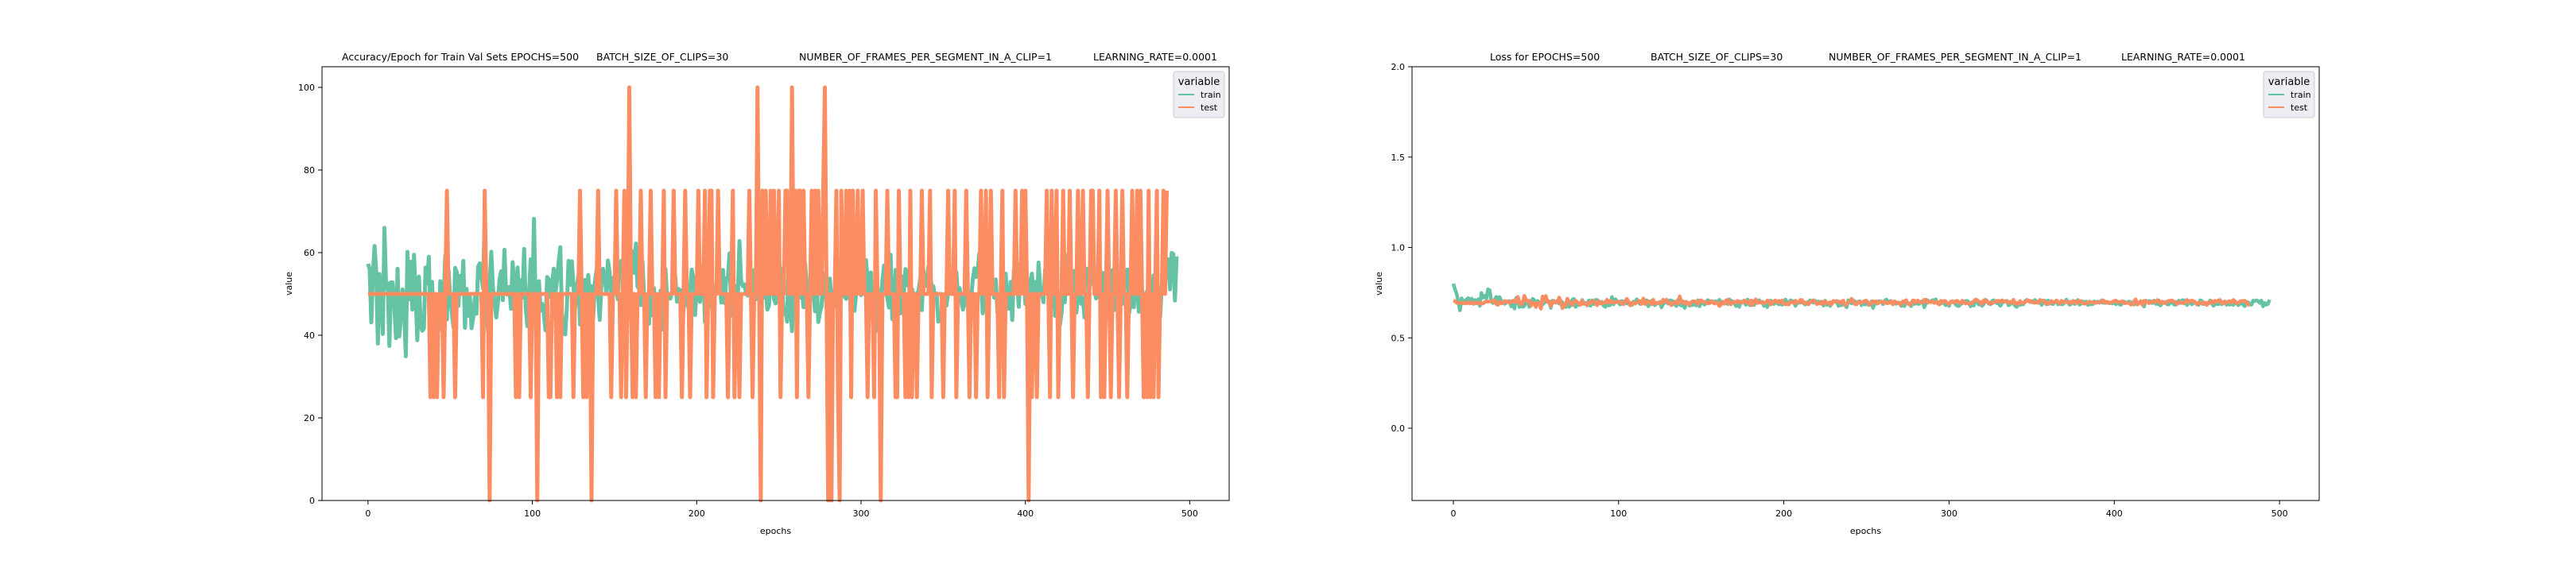 This screenshot has width=2576, height=572. I want to click on y-tick-label: 60, so click(310, 253).